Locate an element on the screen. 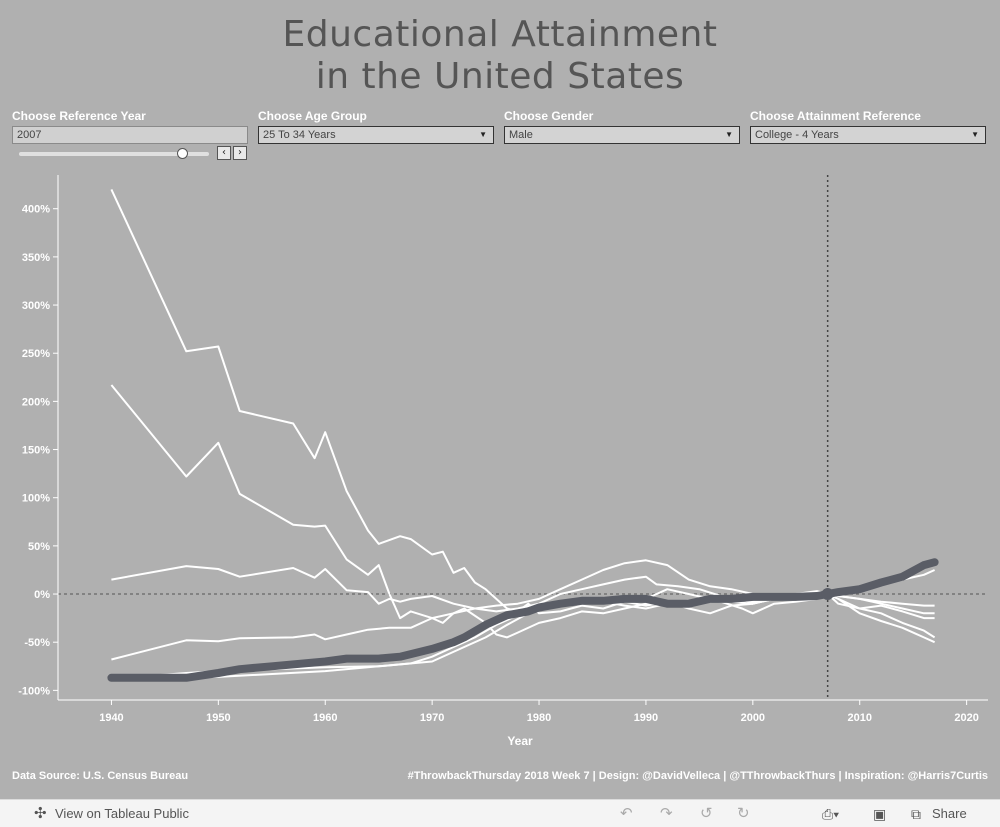 The image size is (1000, 827). x-tick-label: 1960 is located at coordinates (325, 718).